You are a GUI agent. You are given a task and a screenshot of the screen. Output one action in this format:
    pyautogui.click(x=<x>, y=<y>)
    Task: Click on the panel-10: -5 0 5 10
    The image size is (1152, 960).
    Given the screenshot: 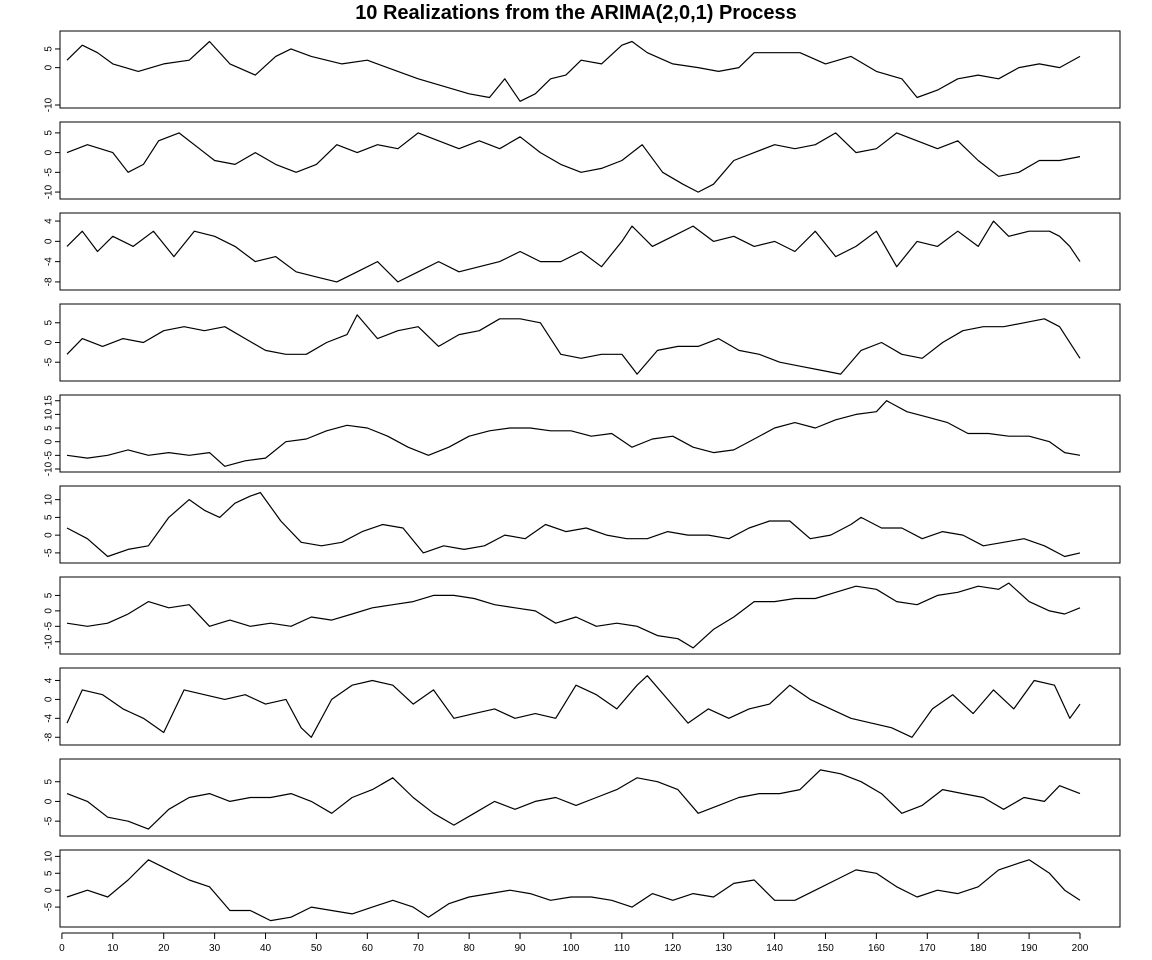 What is the action you would take?
    pyautogui.click(x=582, y=888)
    